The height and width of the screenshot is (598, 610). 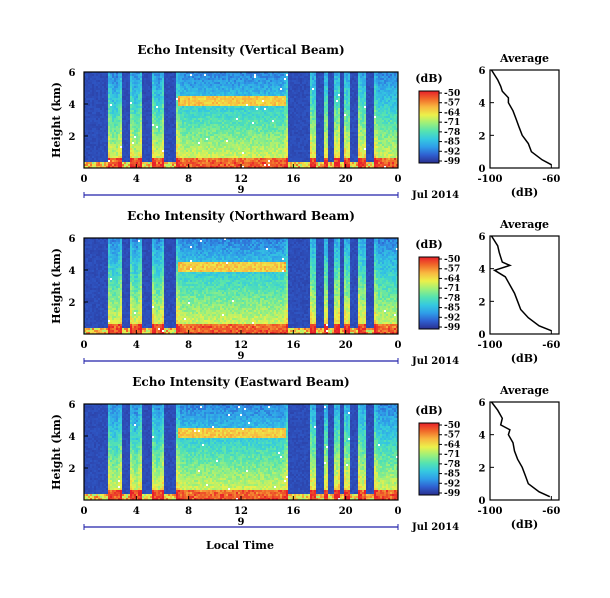 What do you see at coordinates (240, 545) in the screenshot?
I see `x-axis-label: Local Time` at bounding box center [240, 545].